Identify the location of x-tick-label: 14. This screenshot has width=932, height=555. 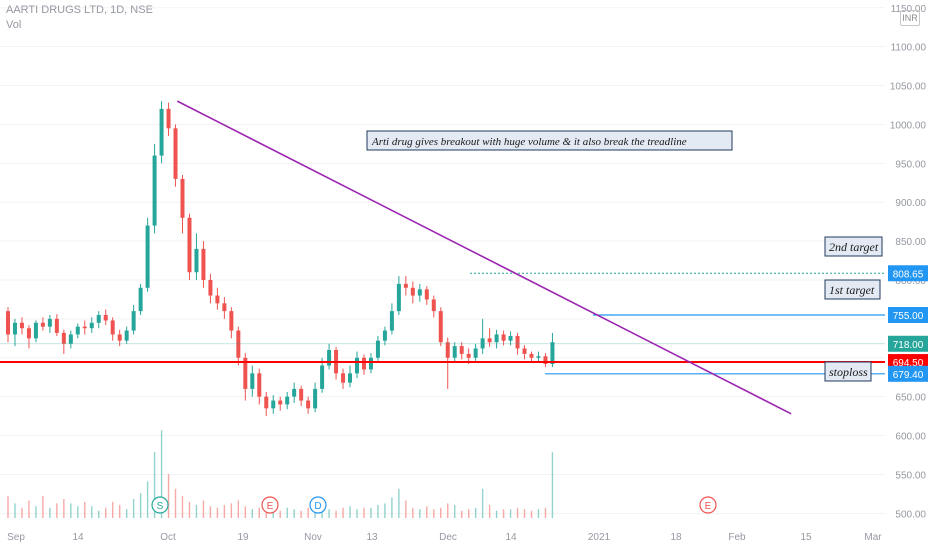
(78, 537).